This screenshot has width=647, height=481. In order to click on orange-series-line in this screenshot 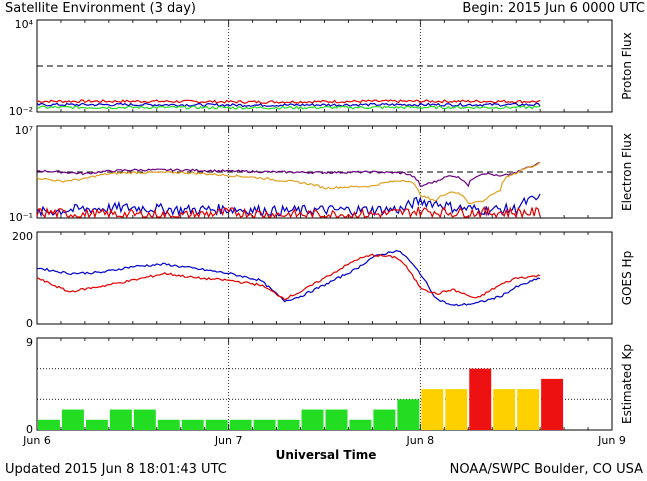, I will do `click(288, 182)`.